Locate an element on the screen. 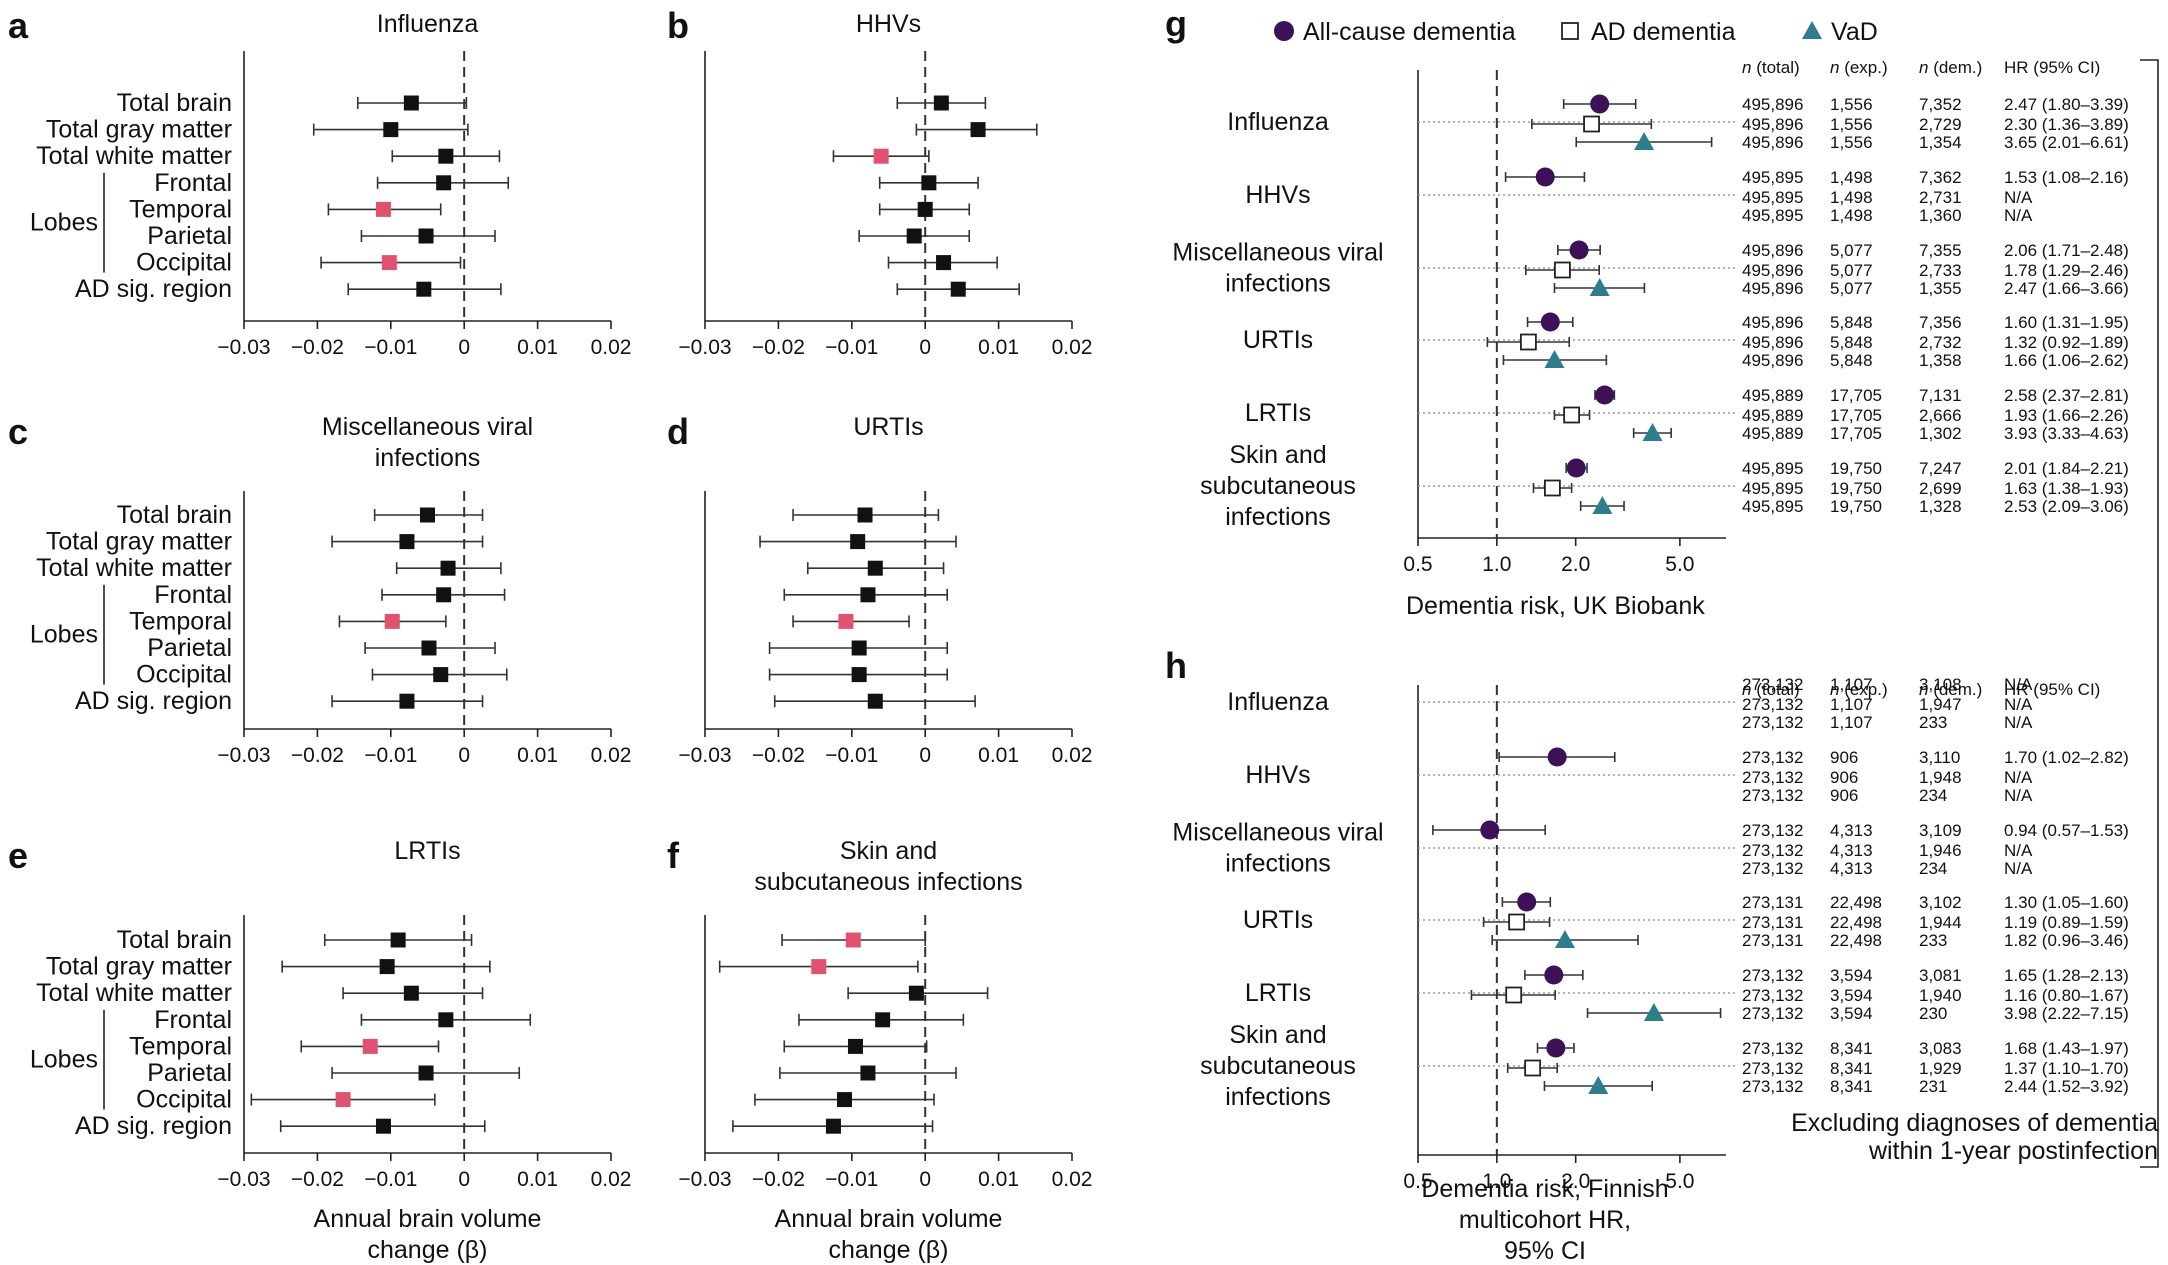 Image resolution: width=2168 pixels, height=1265 pixels. table-cell: 1.30 (1.05–1.60) is located at coordinates (2066, 902).